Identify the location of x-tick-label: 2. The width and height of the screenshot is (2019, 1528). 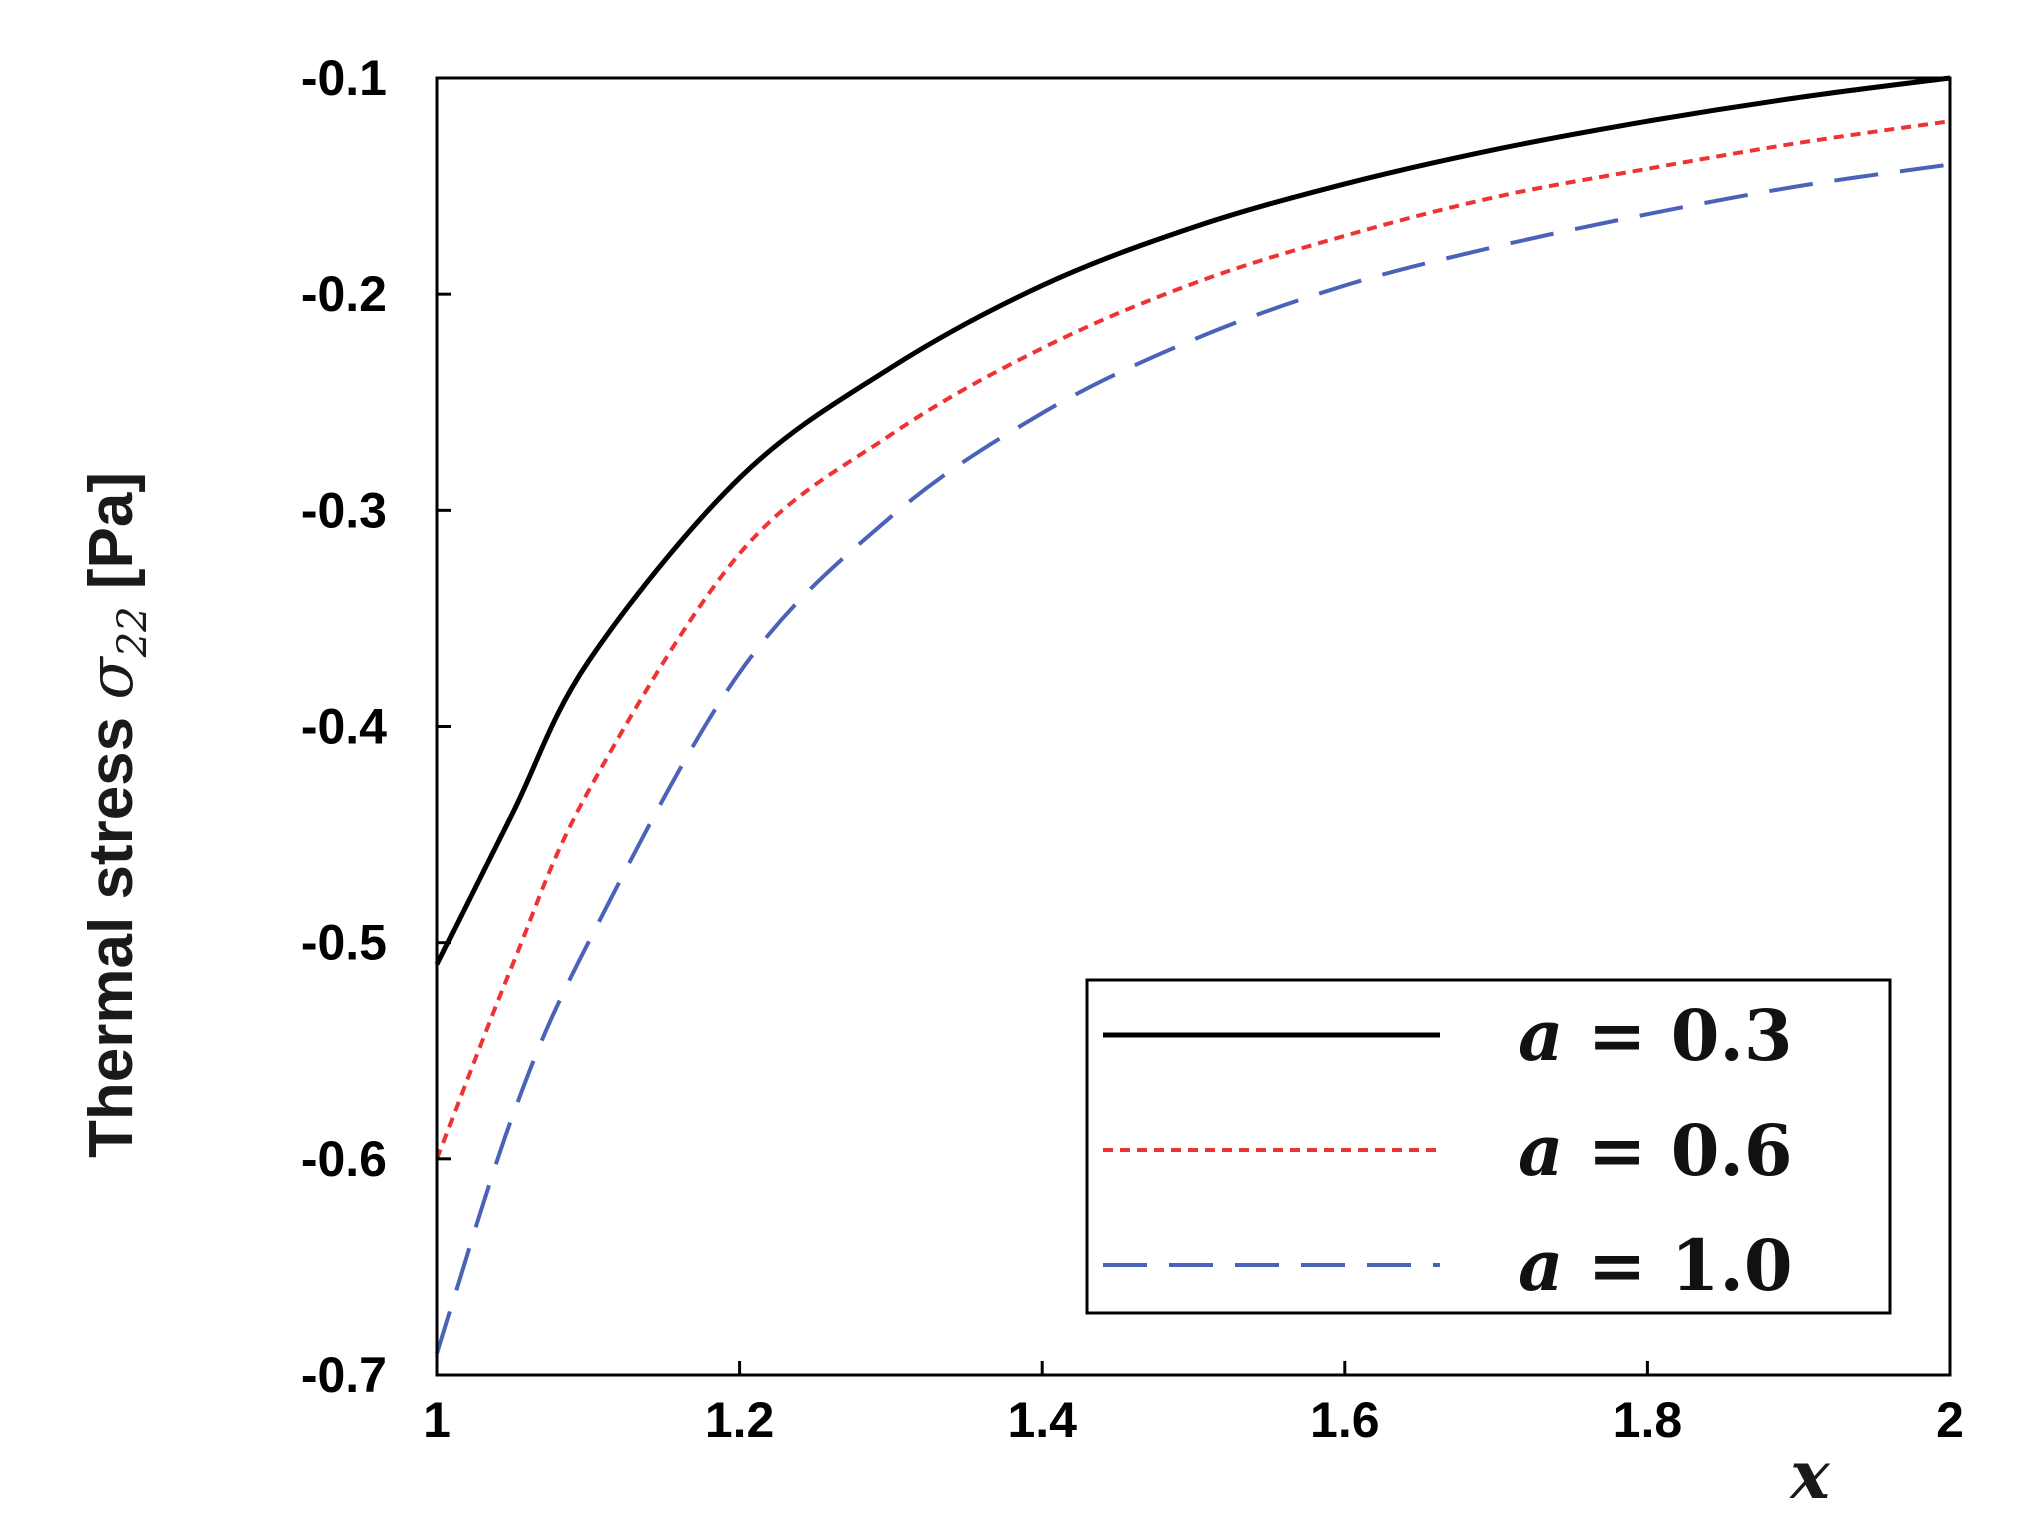
(1950, 1420).